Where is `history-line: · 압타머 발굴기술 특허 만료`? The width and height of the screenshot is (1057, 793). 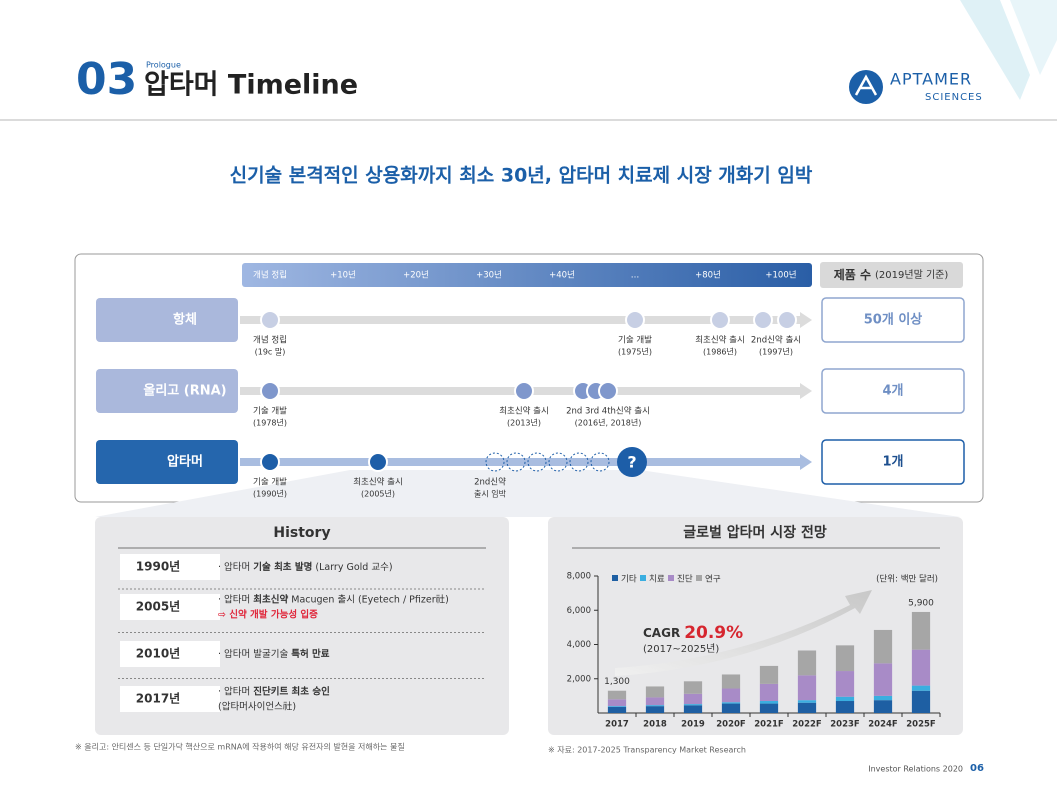 history-line: · 압타머 발굴기술 특허 만료 is located at coordinates (274, 654).